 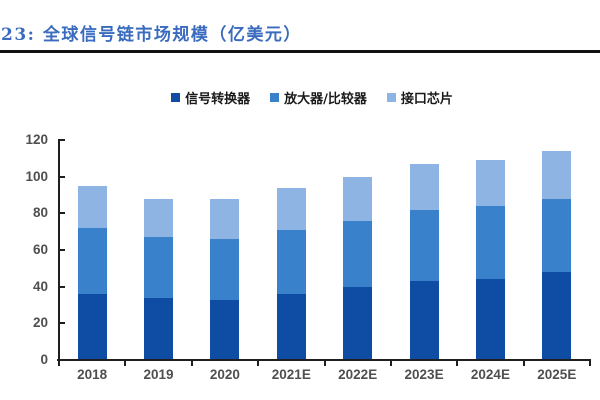 I want to click on x-axis-category-label: 2024E, so click(x=490, y=374).